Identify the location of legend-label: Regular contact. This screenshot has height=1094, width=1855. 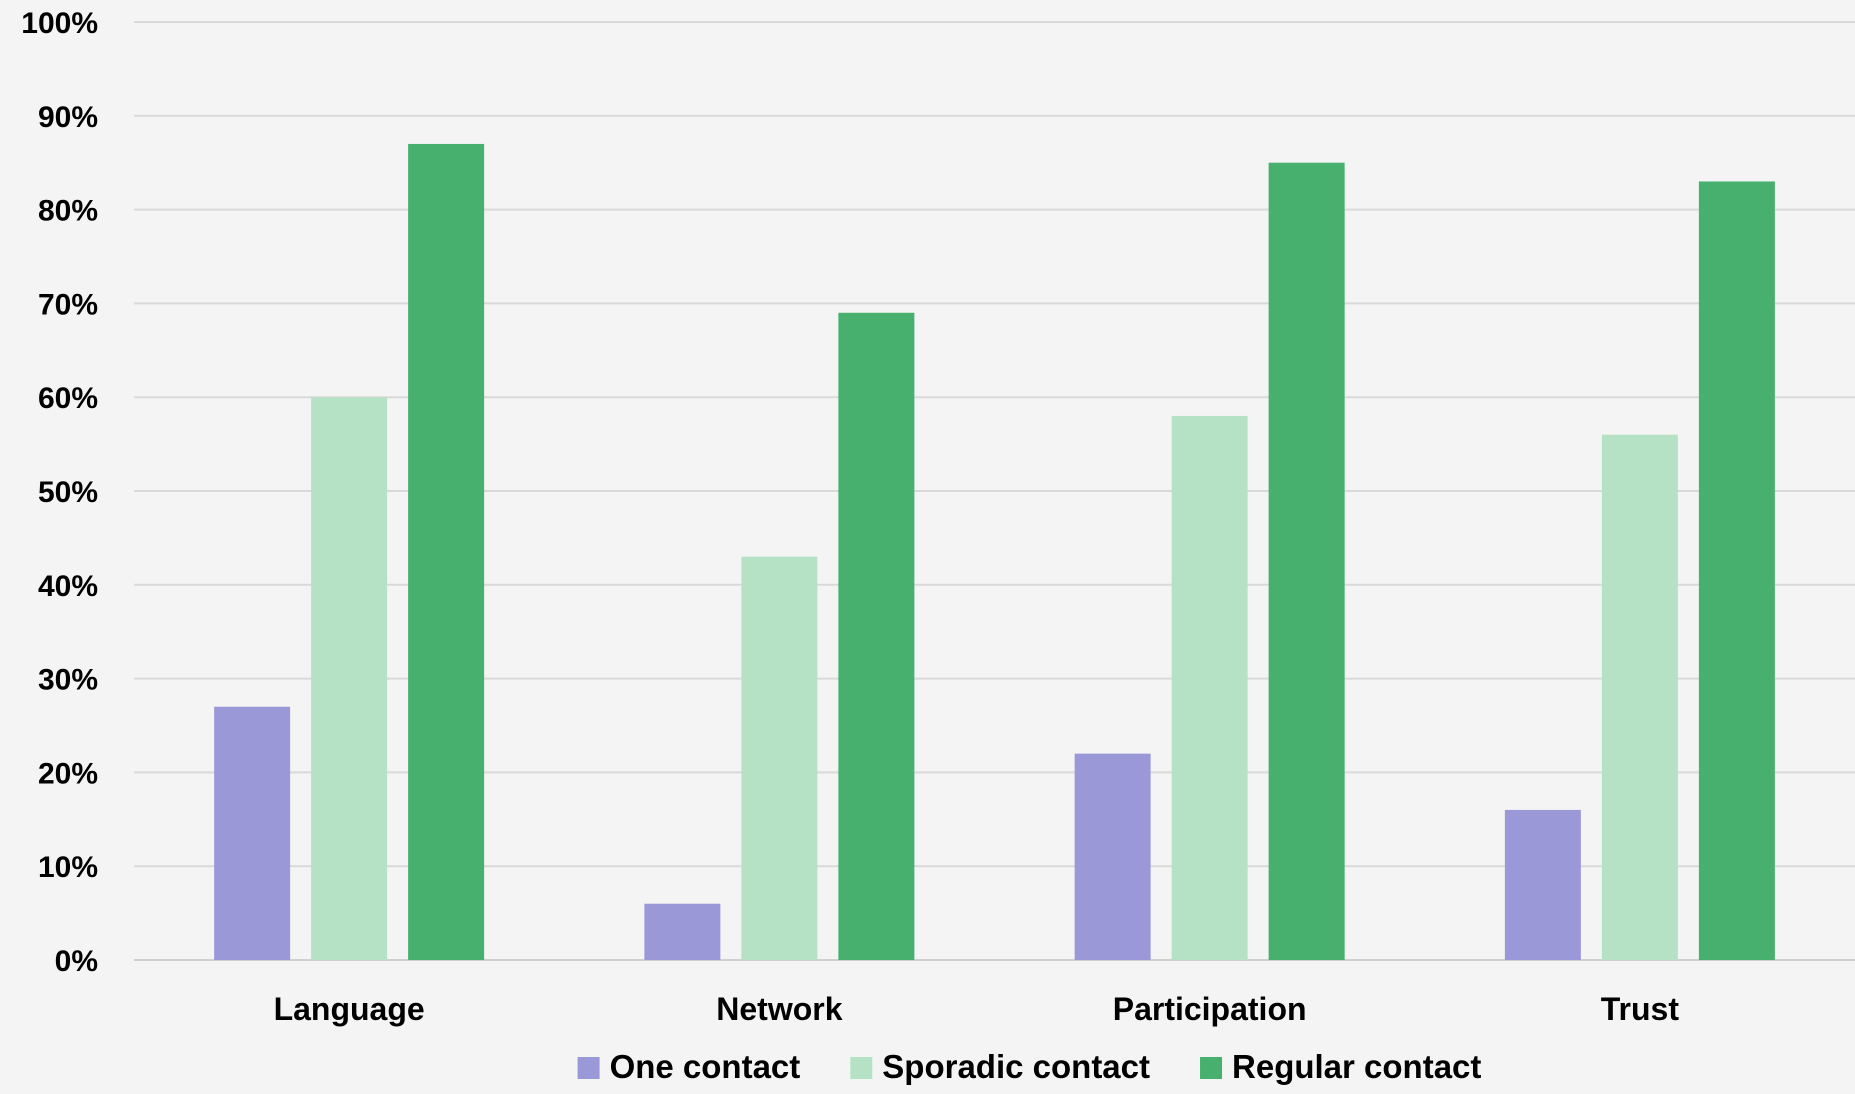
(1356, 1066).